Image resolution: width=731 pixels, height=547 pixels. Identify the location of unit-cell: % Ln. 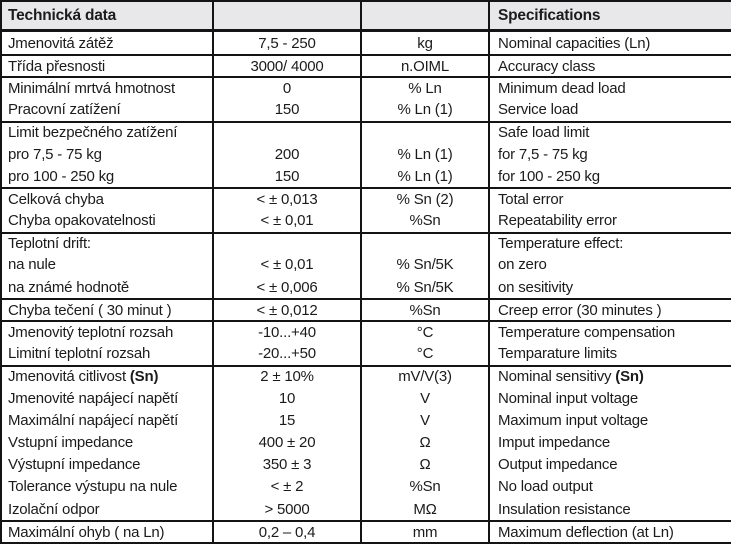
(424, 88).